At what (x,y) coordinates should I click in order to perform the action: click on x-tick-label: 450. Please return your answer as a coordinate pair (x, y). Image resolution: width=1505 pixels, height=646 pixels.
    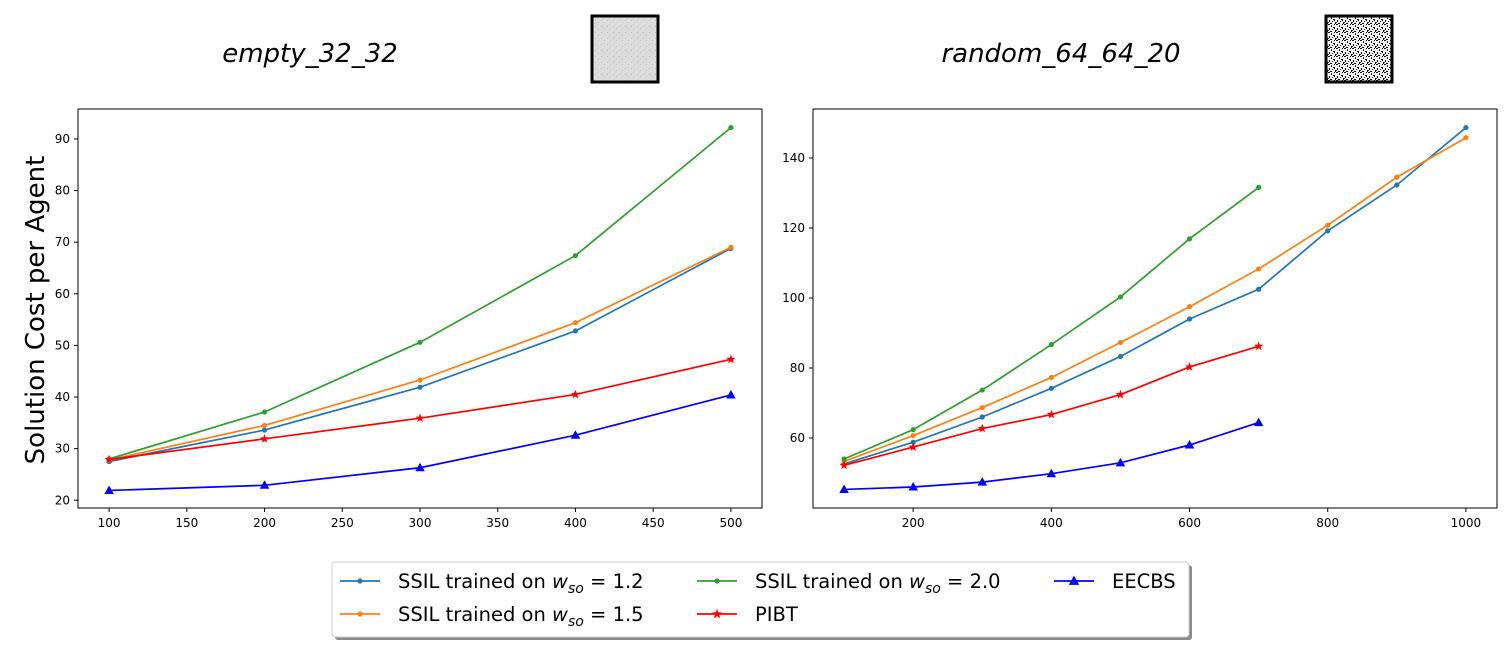
    Looking at the image, I should click on (653, 523).